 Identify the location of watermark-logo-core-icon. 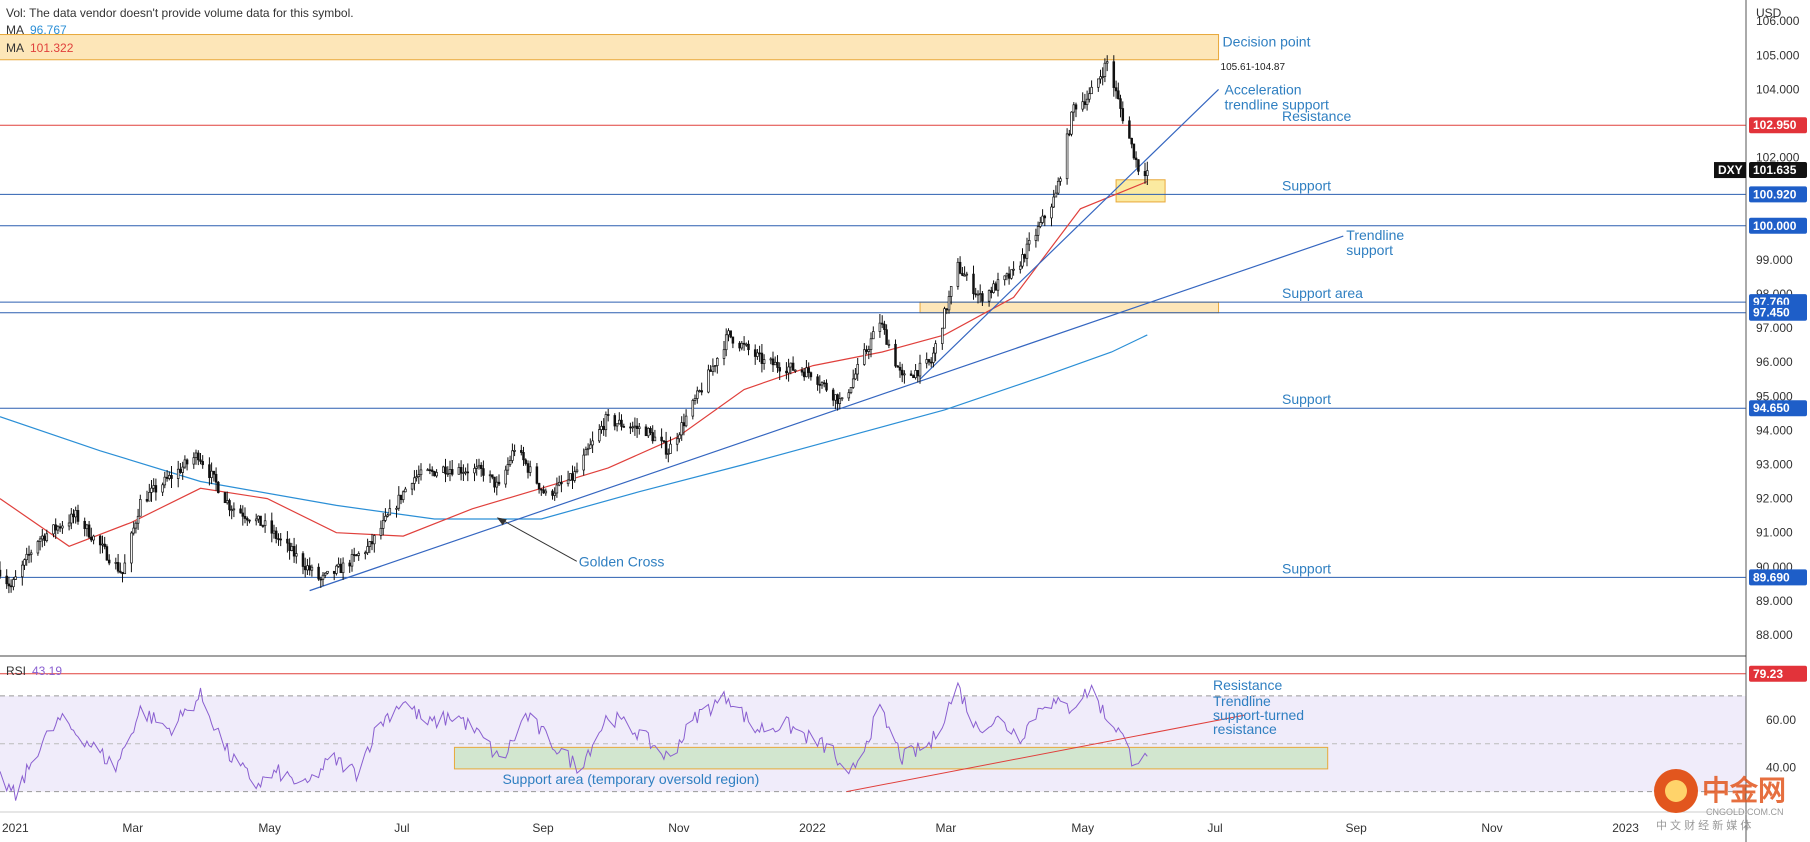
(1676, 791).